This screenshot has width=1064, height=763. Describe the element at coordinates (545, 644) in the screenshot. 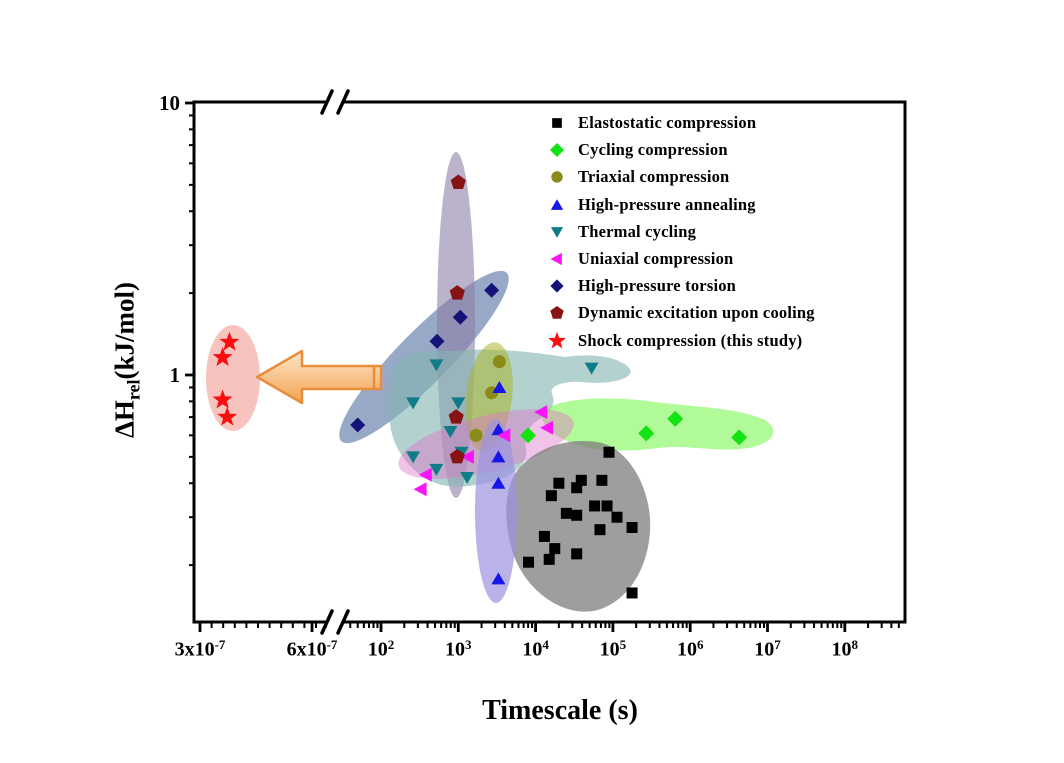

I see `x-tick-exponent: 4` at that location.